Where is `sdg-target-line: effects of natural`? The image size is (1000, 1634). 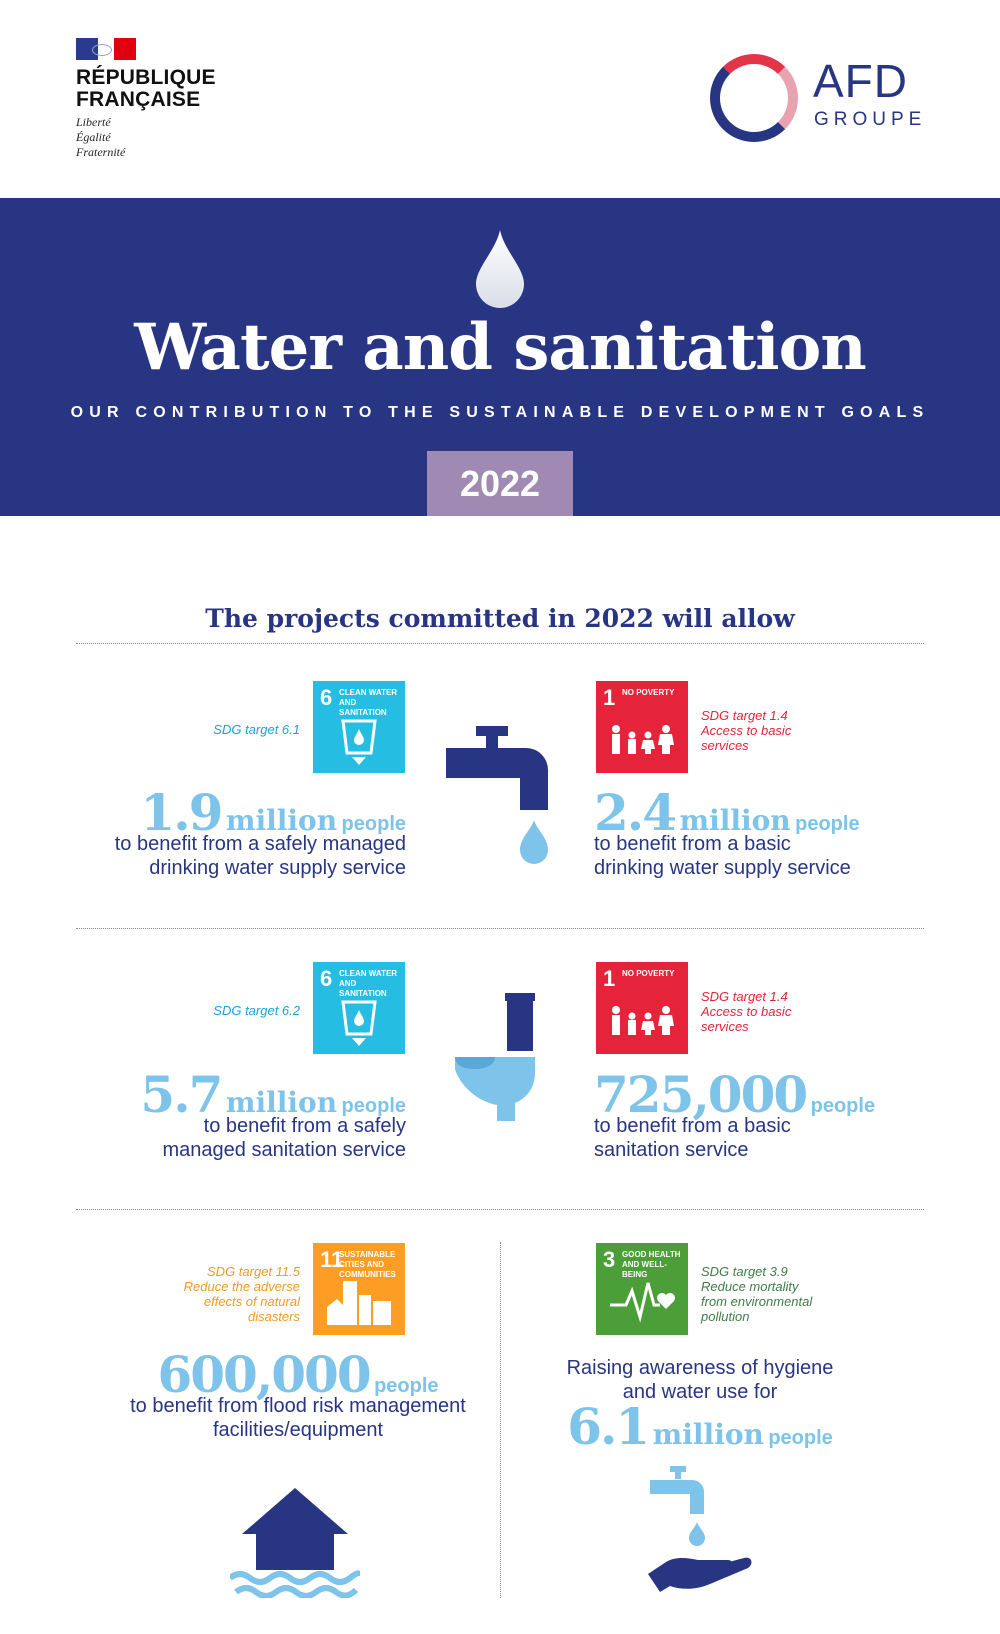 sdg-target-line: effects of natural is located at coordinates (251, 1301).